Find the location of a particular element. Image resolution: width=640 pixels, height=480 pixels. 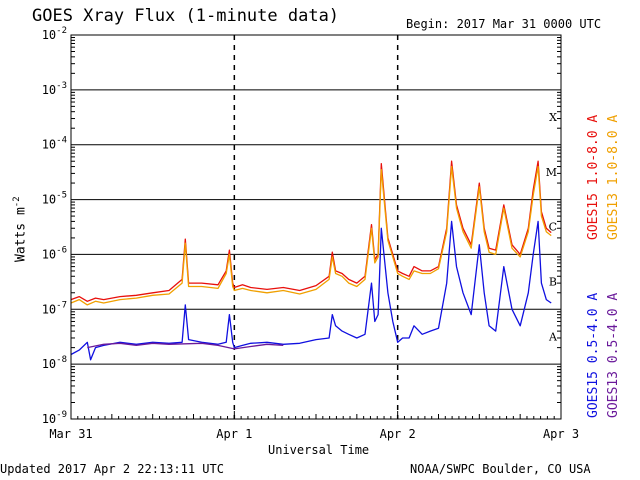

y-axis-label-superscript: -2 is located at coordinates (17, 202).